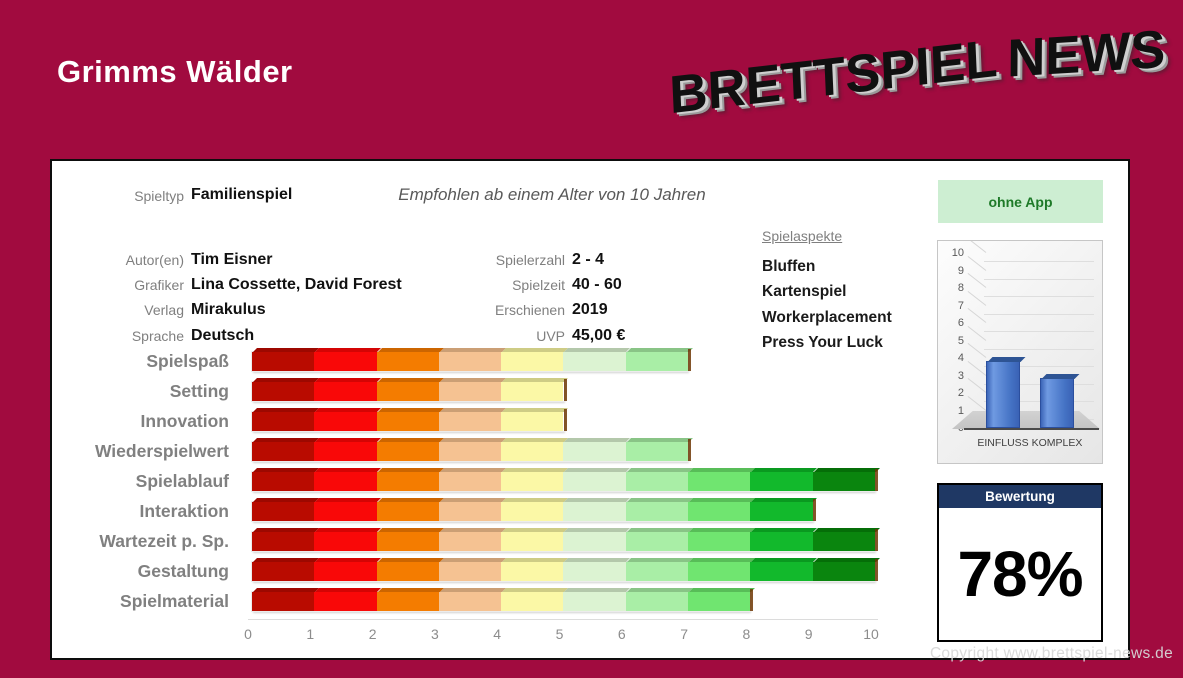 The image size is (1183, 678). What do you see at coordinates (1020, 574) in the screenshot?
I see `rating-percentage: 78%` at bounding box center [1020, 574].